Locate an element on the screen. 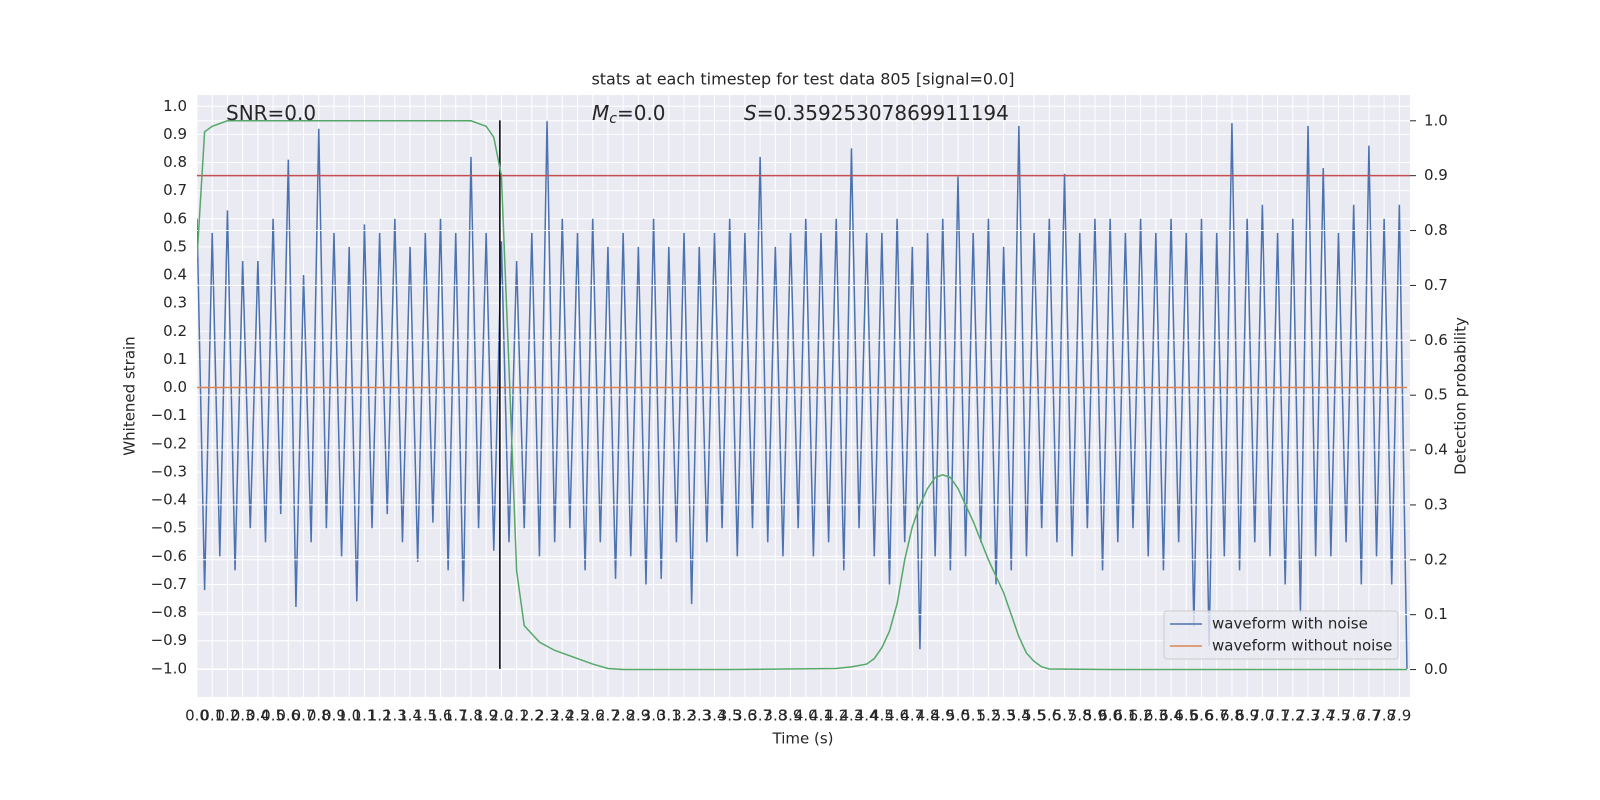 The height and width of the screenshot is (800, 1600). x-tick-label: 3.0 is located at coordinates (654, 716).